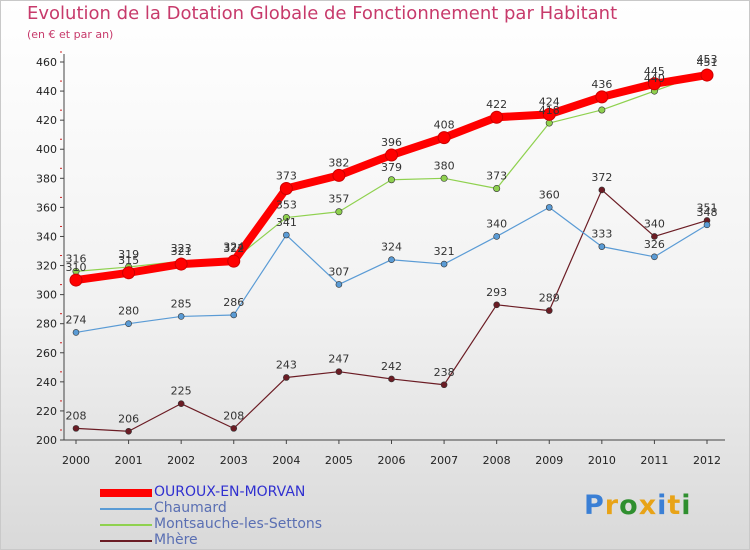 This screenshot has width=750, height=550. I want to click on y-tick-label: 220, so click(46, 411).